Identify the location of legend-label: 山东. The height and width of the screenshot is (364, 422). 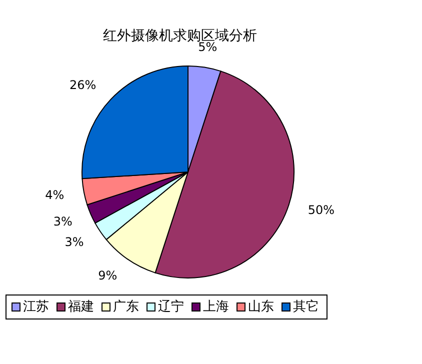
(261, 307).